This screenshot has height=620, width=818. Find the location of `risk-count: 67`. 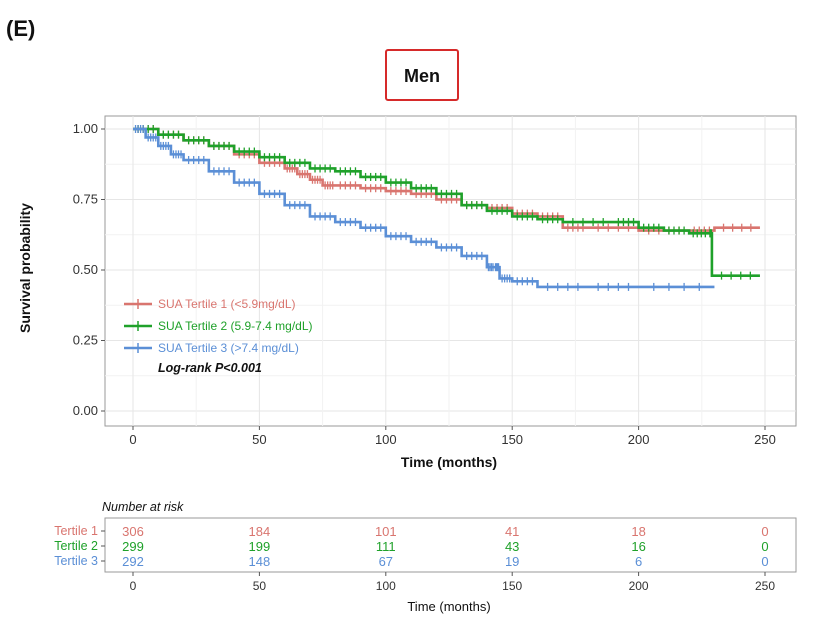

risk-count: 67 is located at coordinates (386, 561).